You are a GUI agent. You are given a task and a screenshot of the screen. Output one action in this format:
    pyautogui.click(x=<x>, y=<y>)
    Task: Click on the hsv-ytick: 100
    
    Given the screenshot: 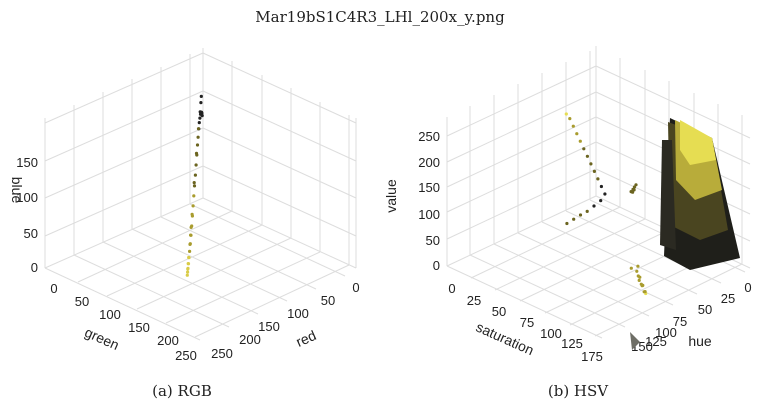 What is the action you would take?
    pyautogui.click(x=551, y=333)
    